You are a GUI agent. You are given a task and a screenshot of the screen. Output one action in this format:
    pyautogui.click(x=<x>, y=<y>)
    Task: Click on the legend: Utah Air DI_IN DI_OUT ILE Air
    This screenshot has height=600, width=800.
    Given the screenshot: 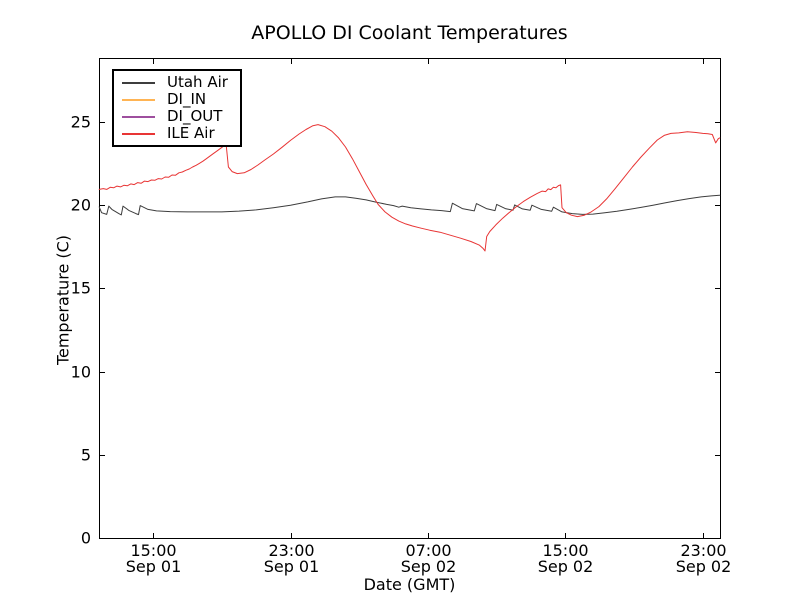 What is the action you would take?
    pyautogui.click(x=177, y=108)
    